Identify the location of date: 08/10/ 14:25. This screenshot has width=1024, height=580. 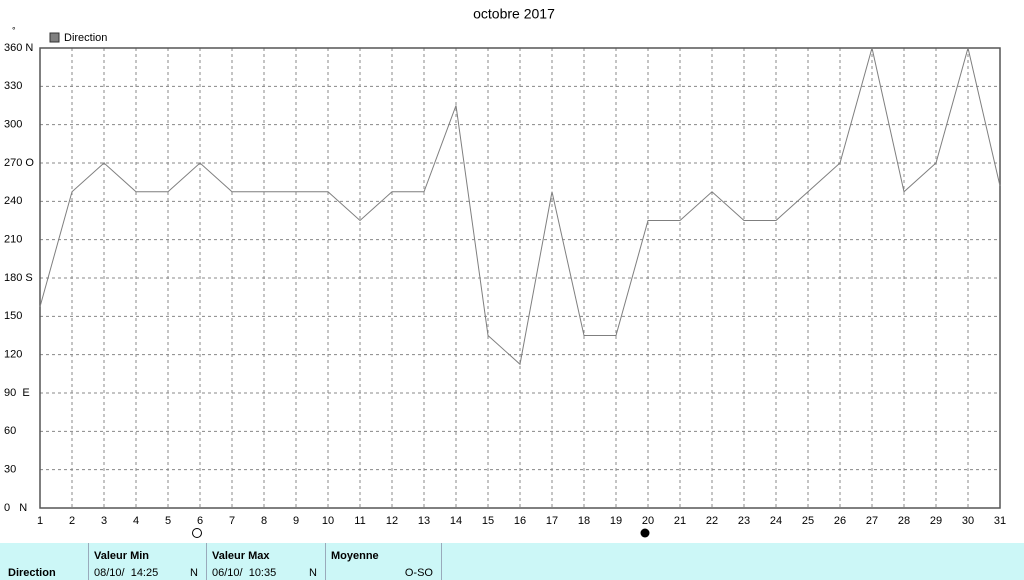
(126, 573).